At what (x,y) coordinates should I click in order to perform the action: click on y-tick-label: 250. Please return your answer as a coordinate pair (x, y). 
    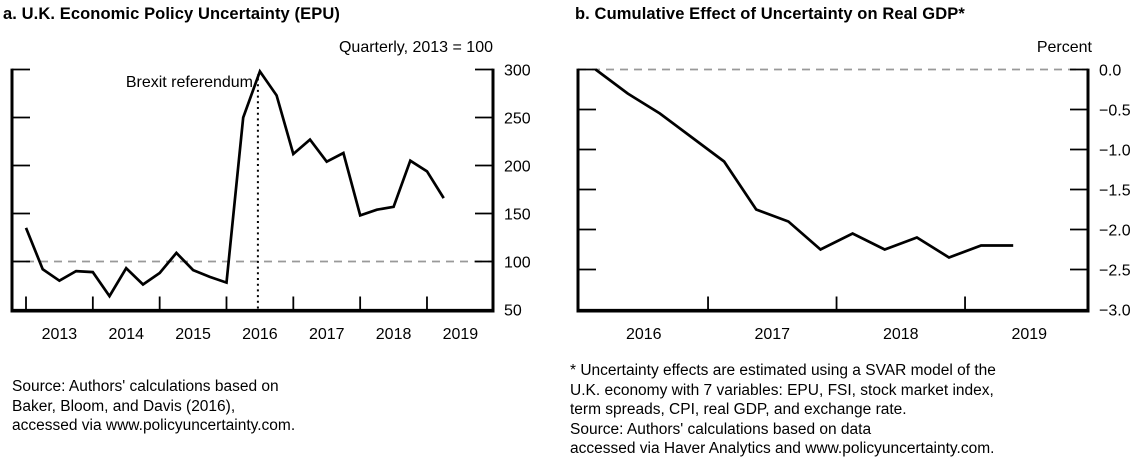
    Looking at the image, I should click on (517, 118).